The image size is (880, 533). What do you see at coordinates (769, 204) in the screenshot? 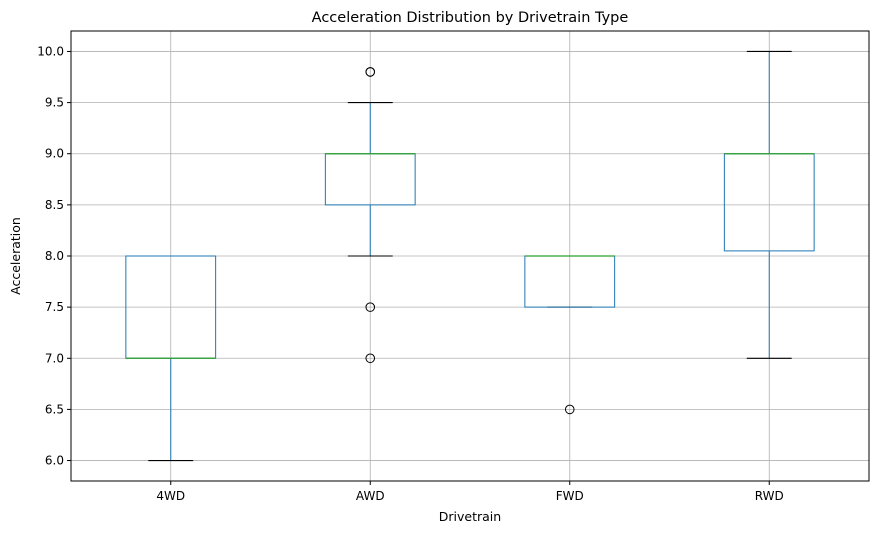
I see `box-group-rwd` at bounding box center [769, 204].